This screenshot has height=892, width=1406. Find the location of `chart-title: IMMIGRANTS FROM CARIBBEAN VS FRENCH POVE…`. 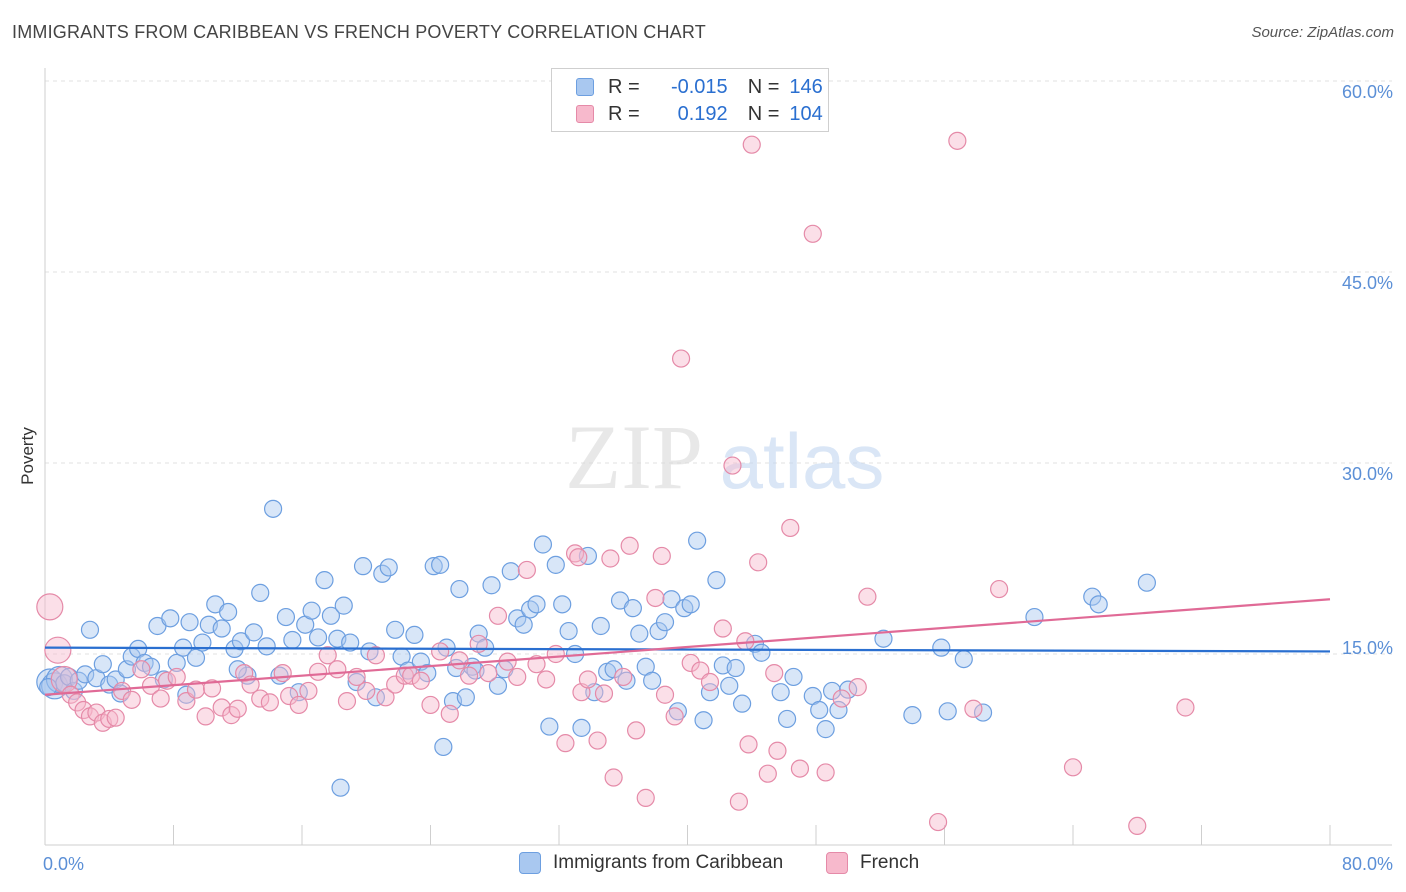

chart-title: IMMIGRANTS FROM CARIBBEAN VS FRENCH POVE… is located at coordinates (359, 32).